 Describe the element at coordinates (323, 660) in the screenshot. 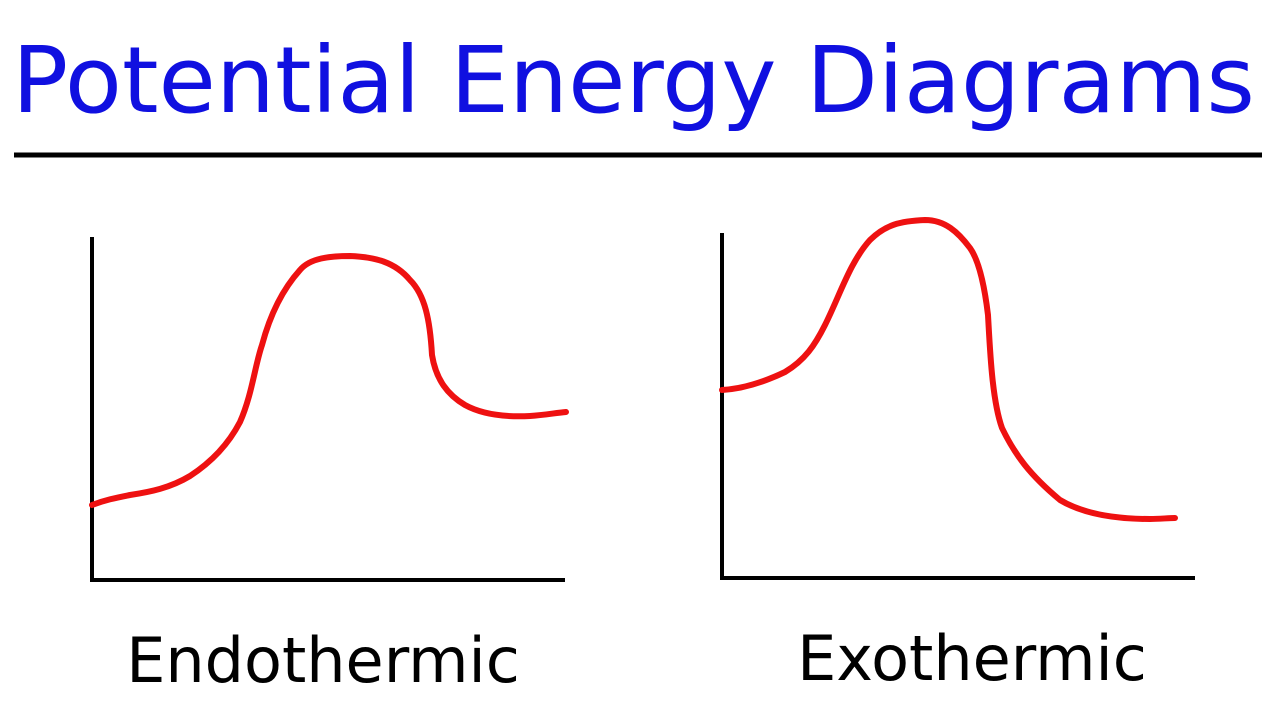

I see `diagram-label: Endothermic` at that location.